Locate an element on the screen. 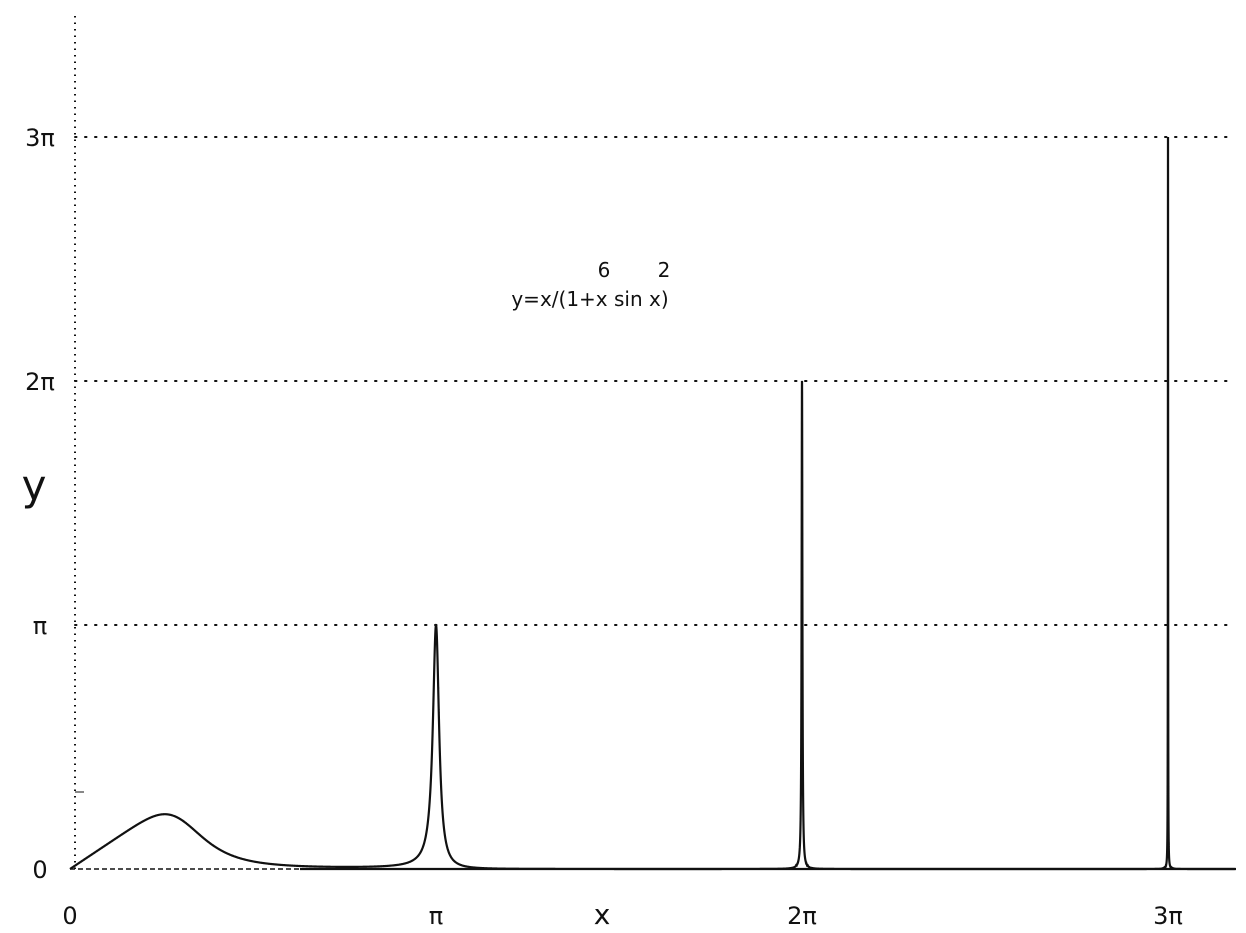 Image resolution: width=1246 pixels, height=933 pixels. y-tick-labels: 0 π 2π 3π is located at coordinates (40, 504).